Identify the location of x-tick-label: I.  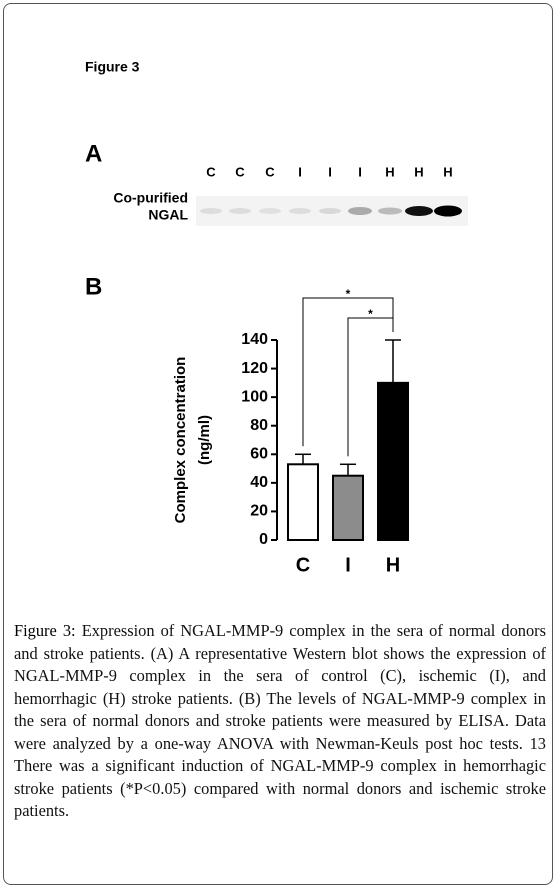
(348, 565).